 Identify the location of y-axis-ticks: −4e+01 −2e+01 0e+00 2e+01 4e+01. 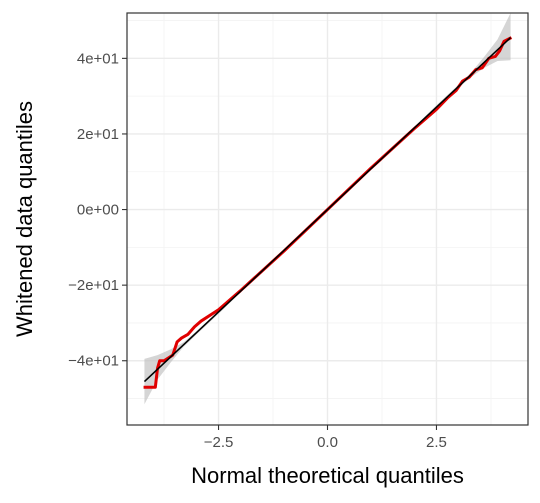
(97, 210).